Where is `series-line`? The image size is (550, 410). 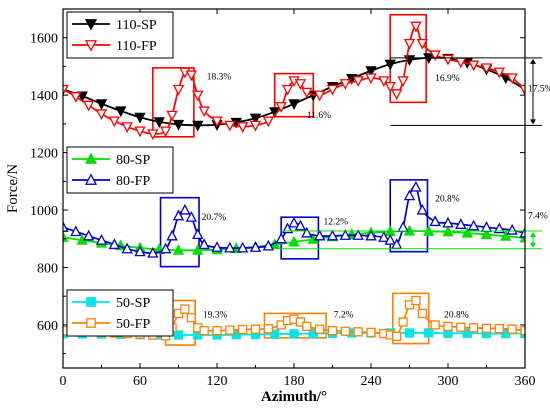
series-line is located at coordinates (294, 91).